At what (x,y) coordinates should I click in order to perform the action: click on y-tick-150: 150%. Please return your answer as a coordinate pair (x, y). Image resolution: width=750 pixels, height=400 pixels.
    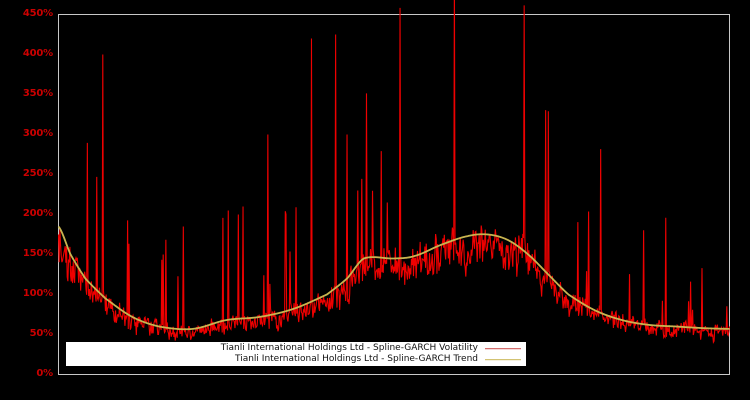
    Looking at the image, I should click on (37, 253).